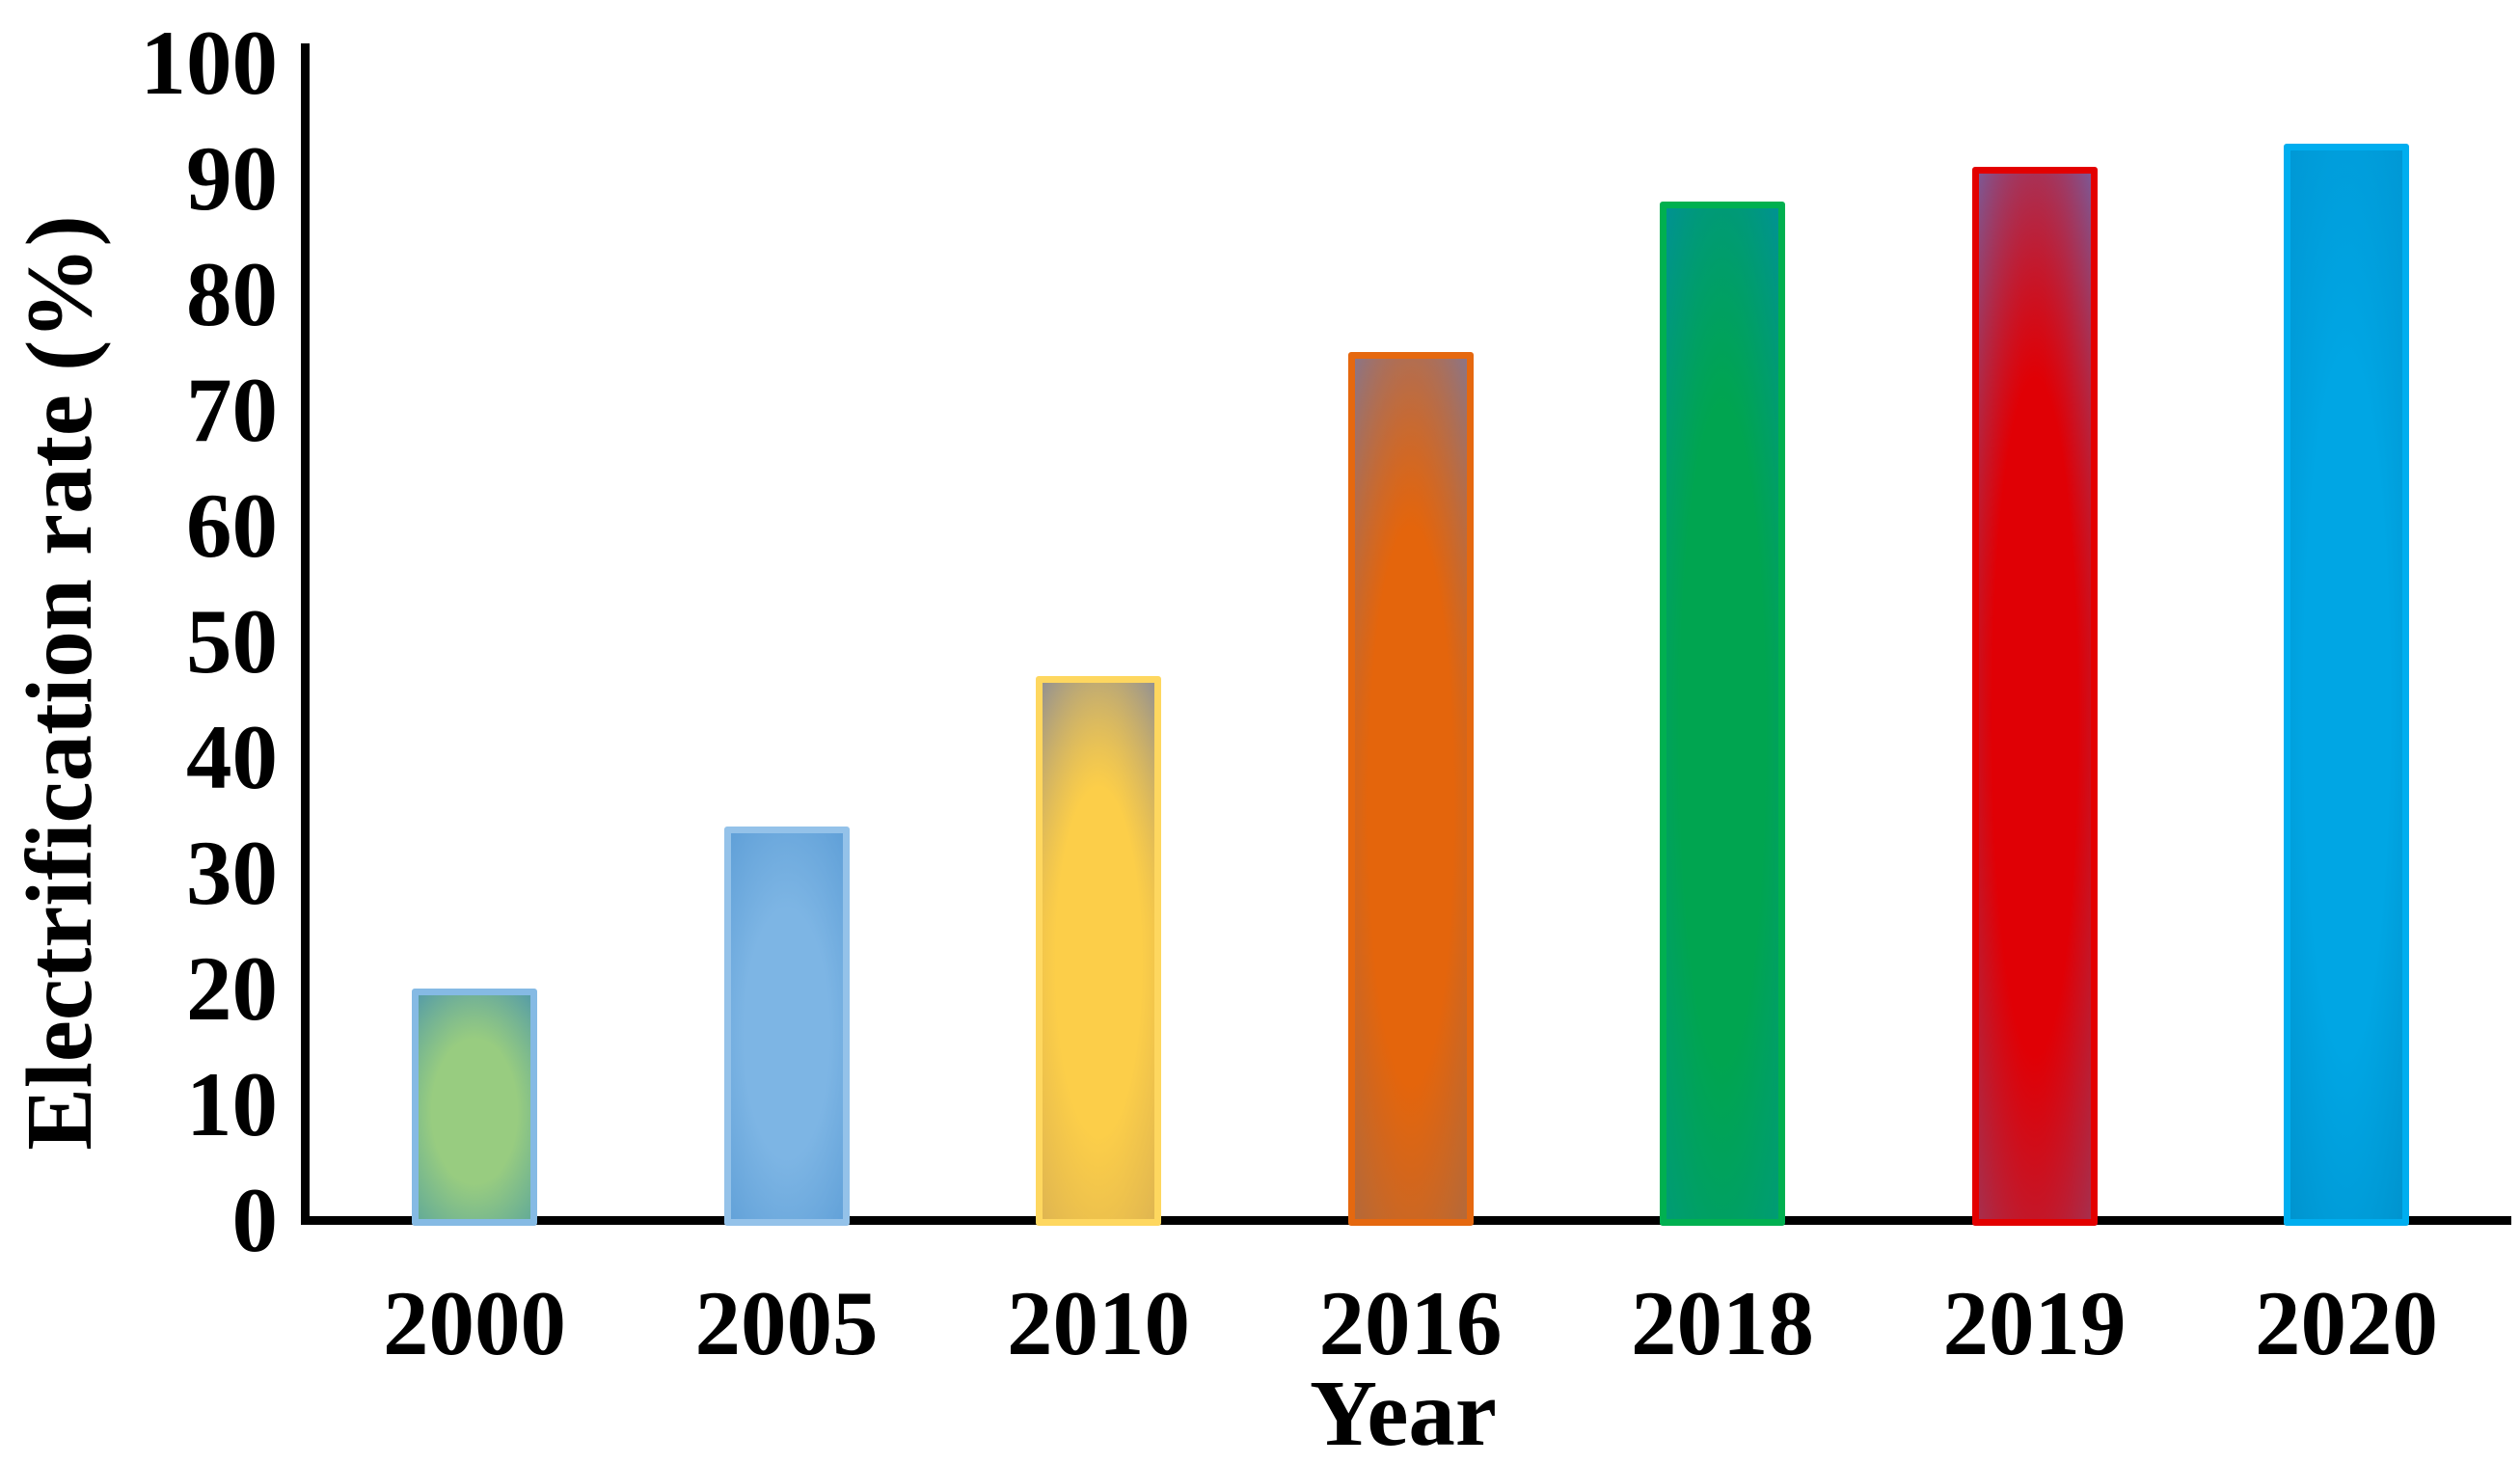  Describe the element at coordinates (1099, 951) in the screenshot. I see `bar-2010` at that location.